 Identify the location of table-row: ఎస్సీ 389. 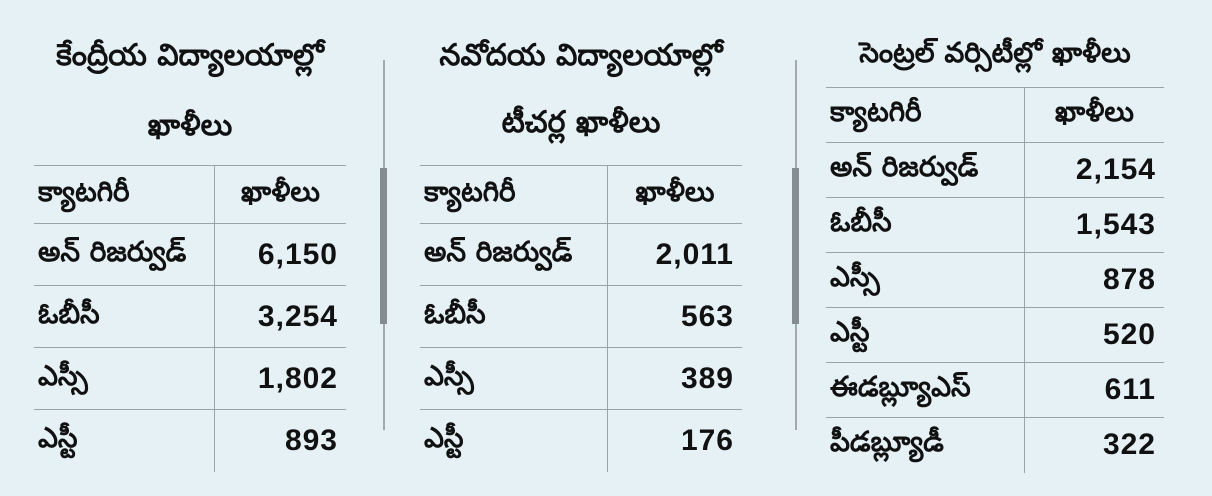
(581, 378).